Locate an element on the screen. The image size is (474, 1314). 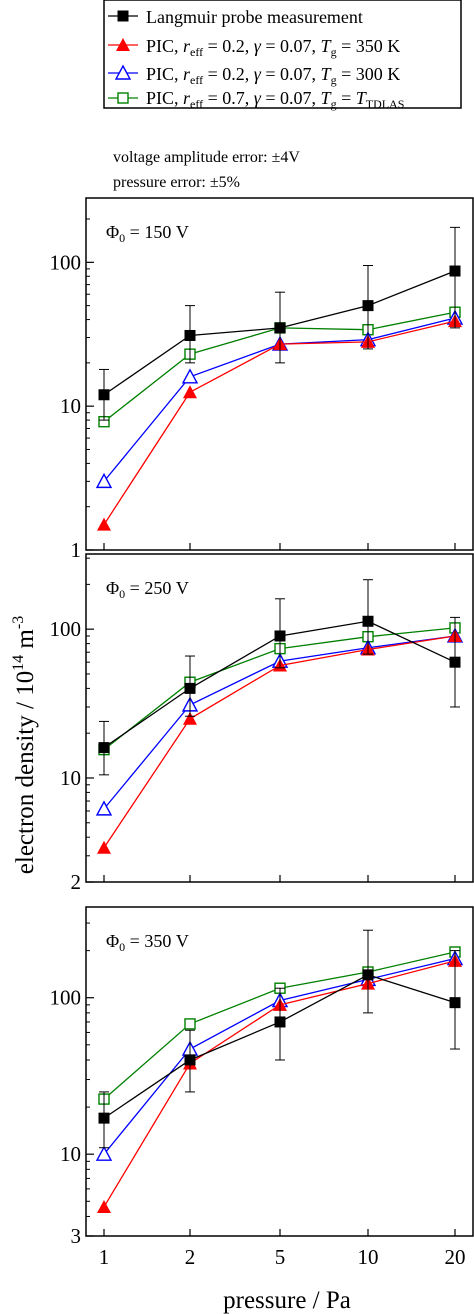
panel-2-point-pic-300k is located at coordinates (104, 808).